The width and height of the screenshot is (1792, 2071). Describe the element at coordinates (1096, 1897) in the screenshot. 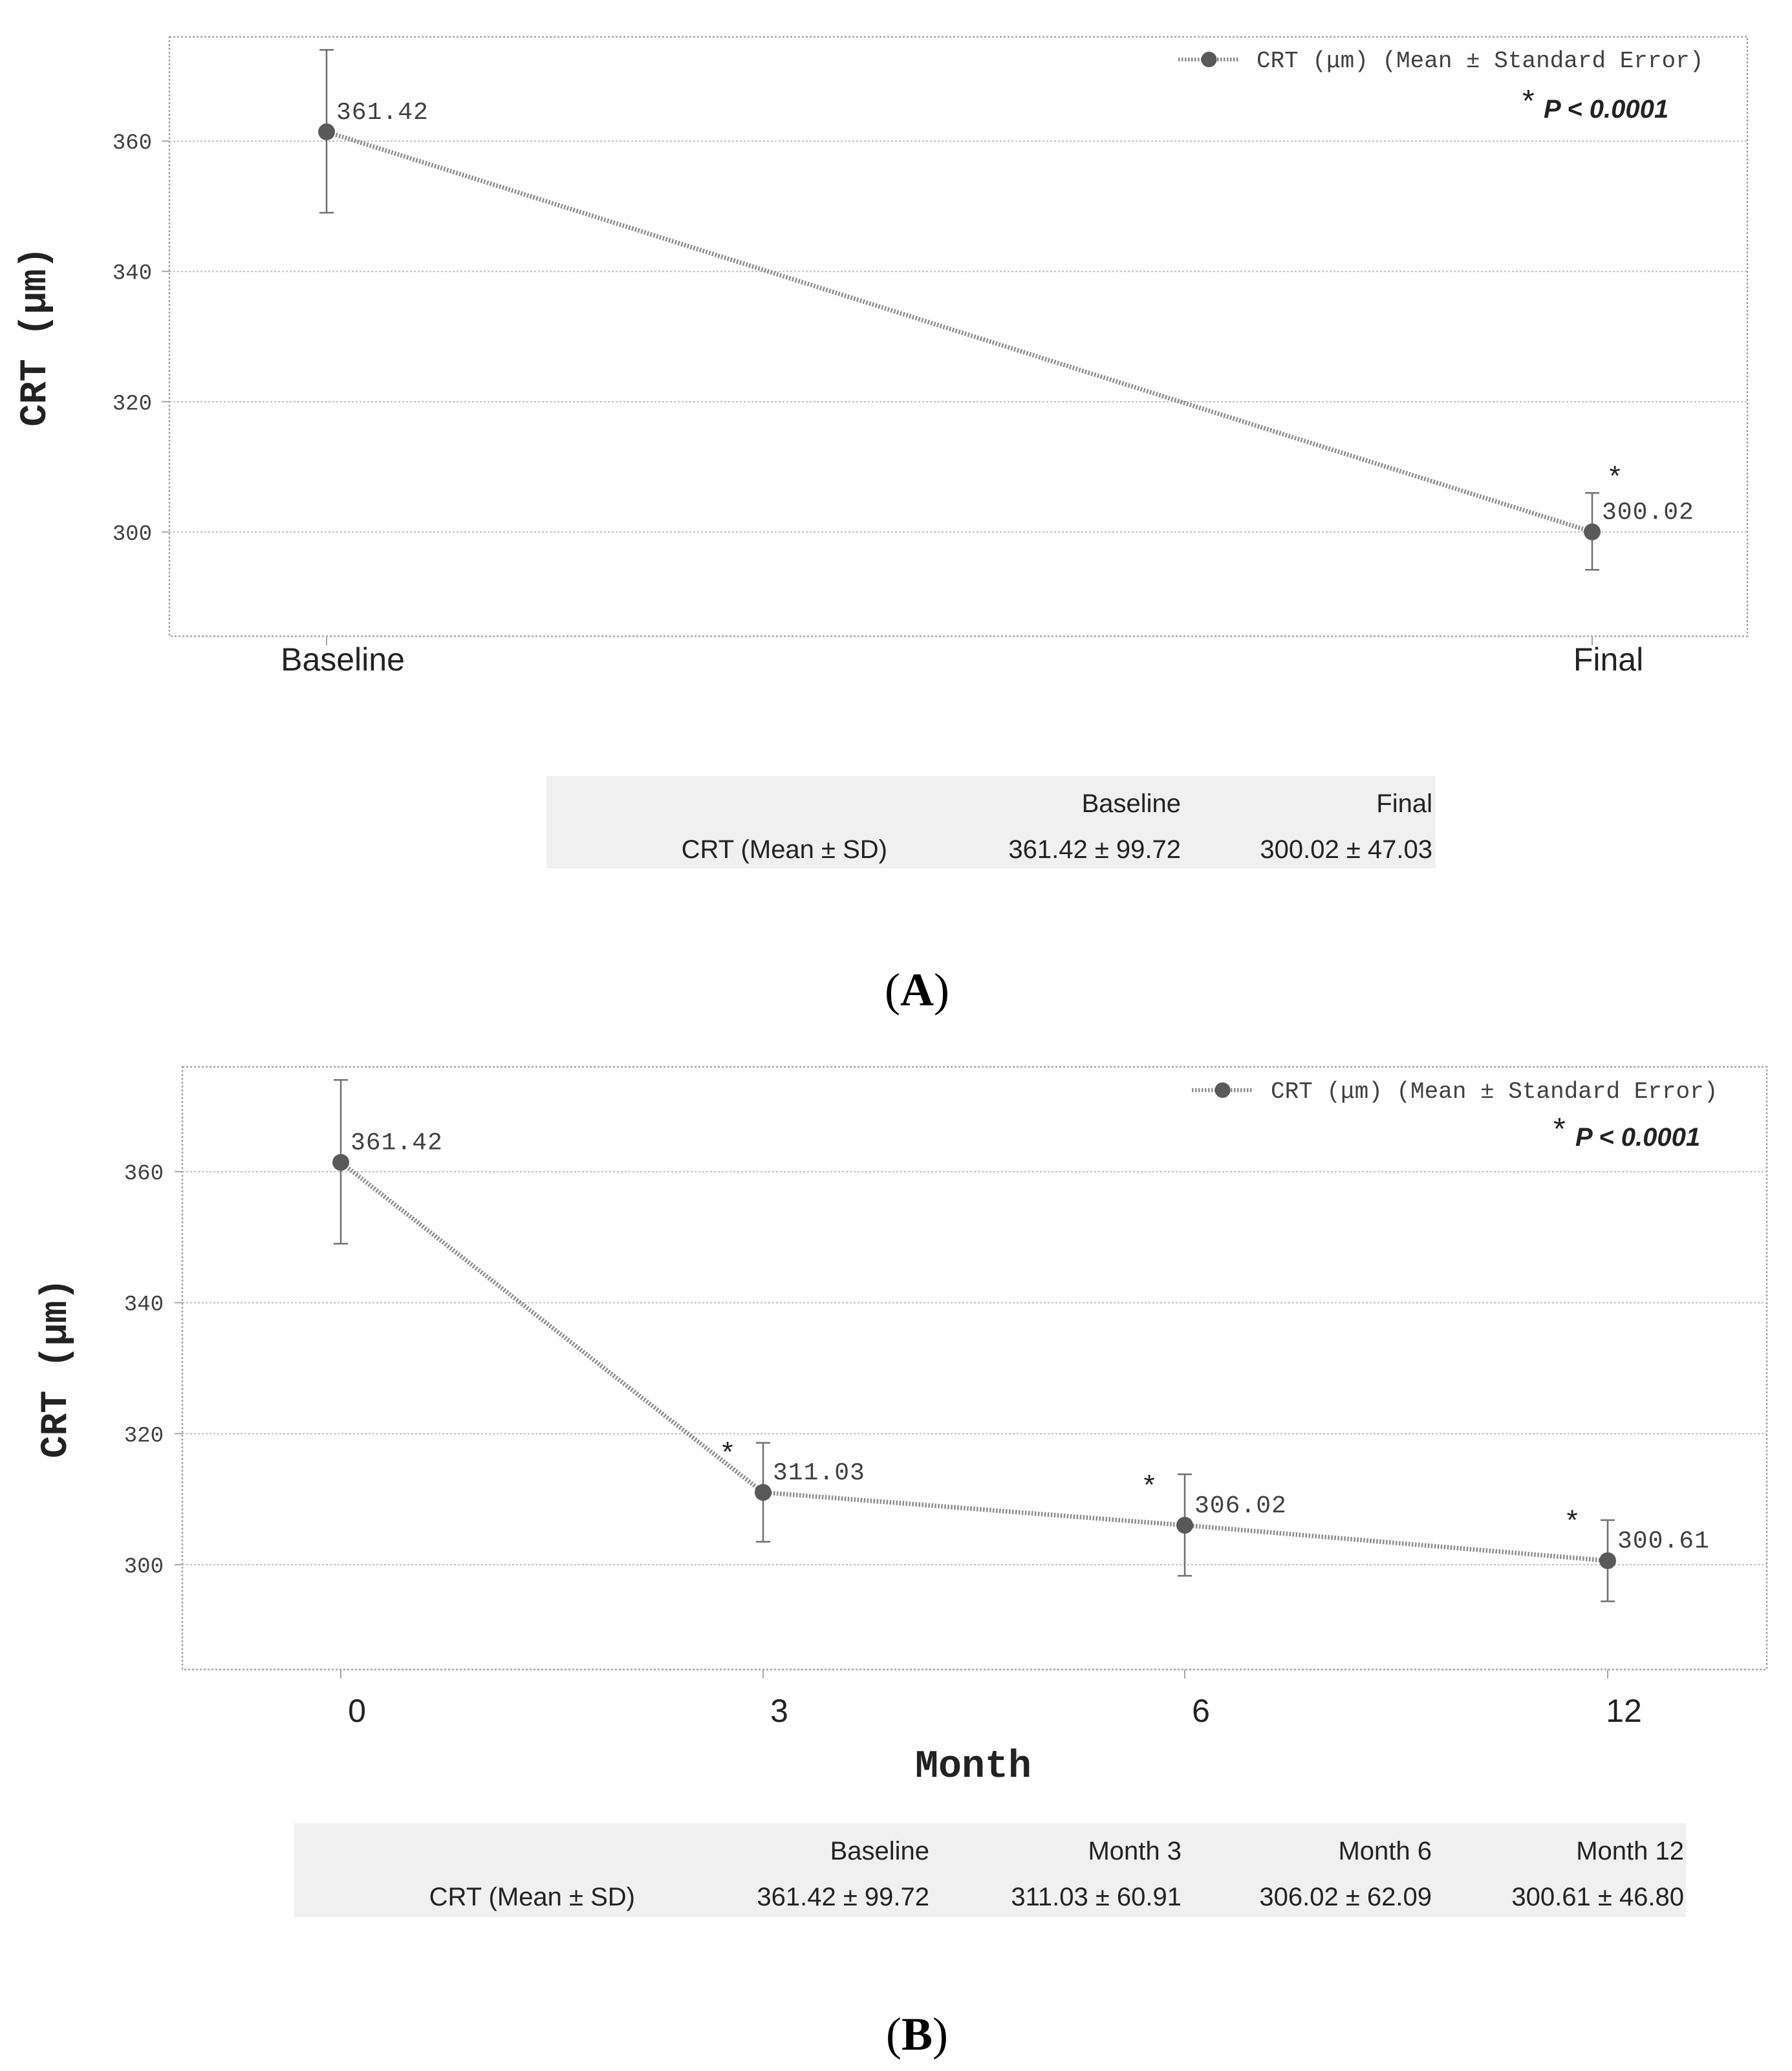

I see `table-cell: 311.03 ± 60.91` at that location.